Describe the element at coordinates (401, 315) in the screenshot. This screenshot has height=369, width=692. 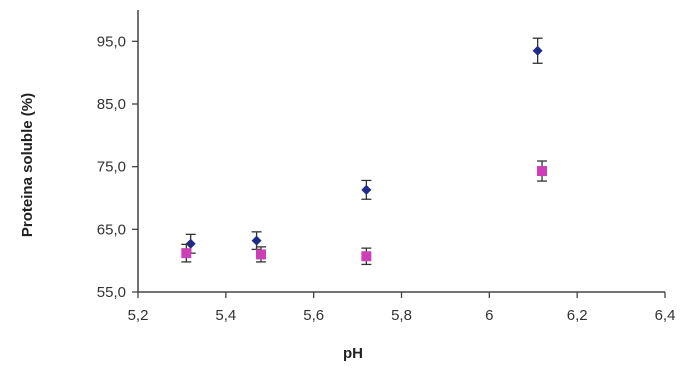
I see `x-tick-label: 5,8` at that location.